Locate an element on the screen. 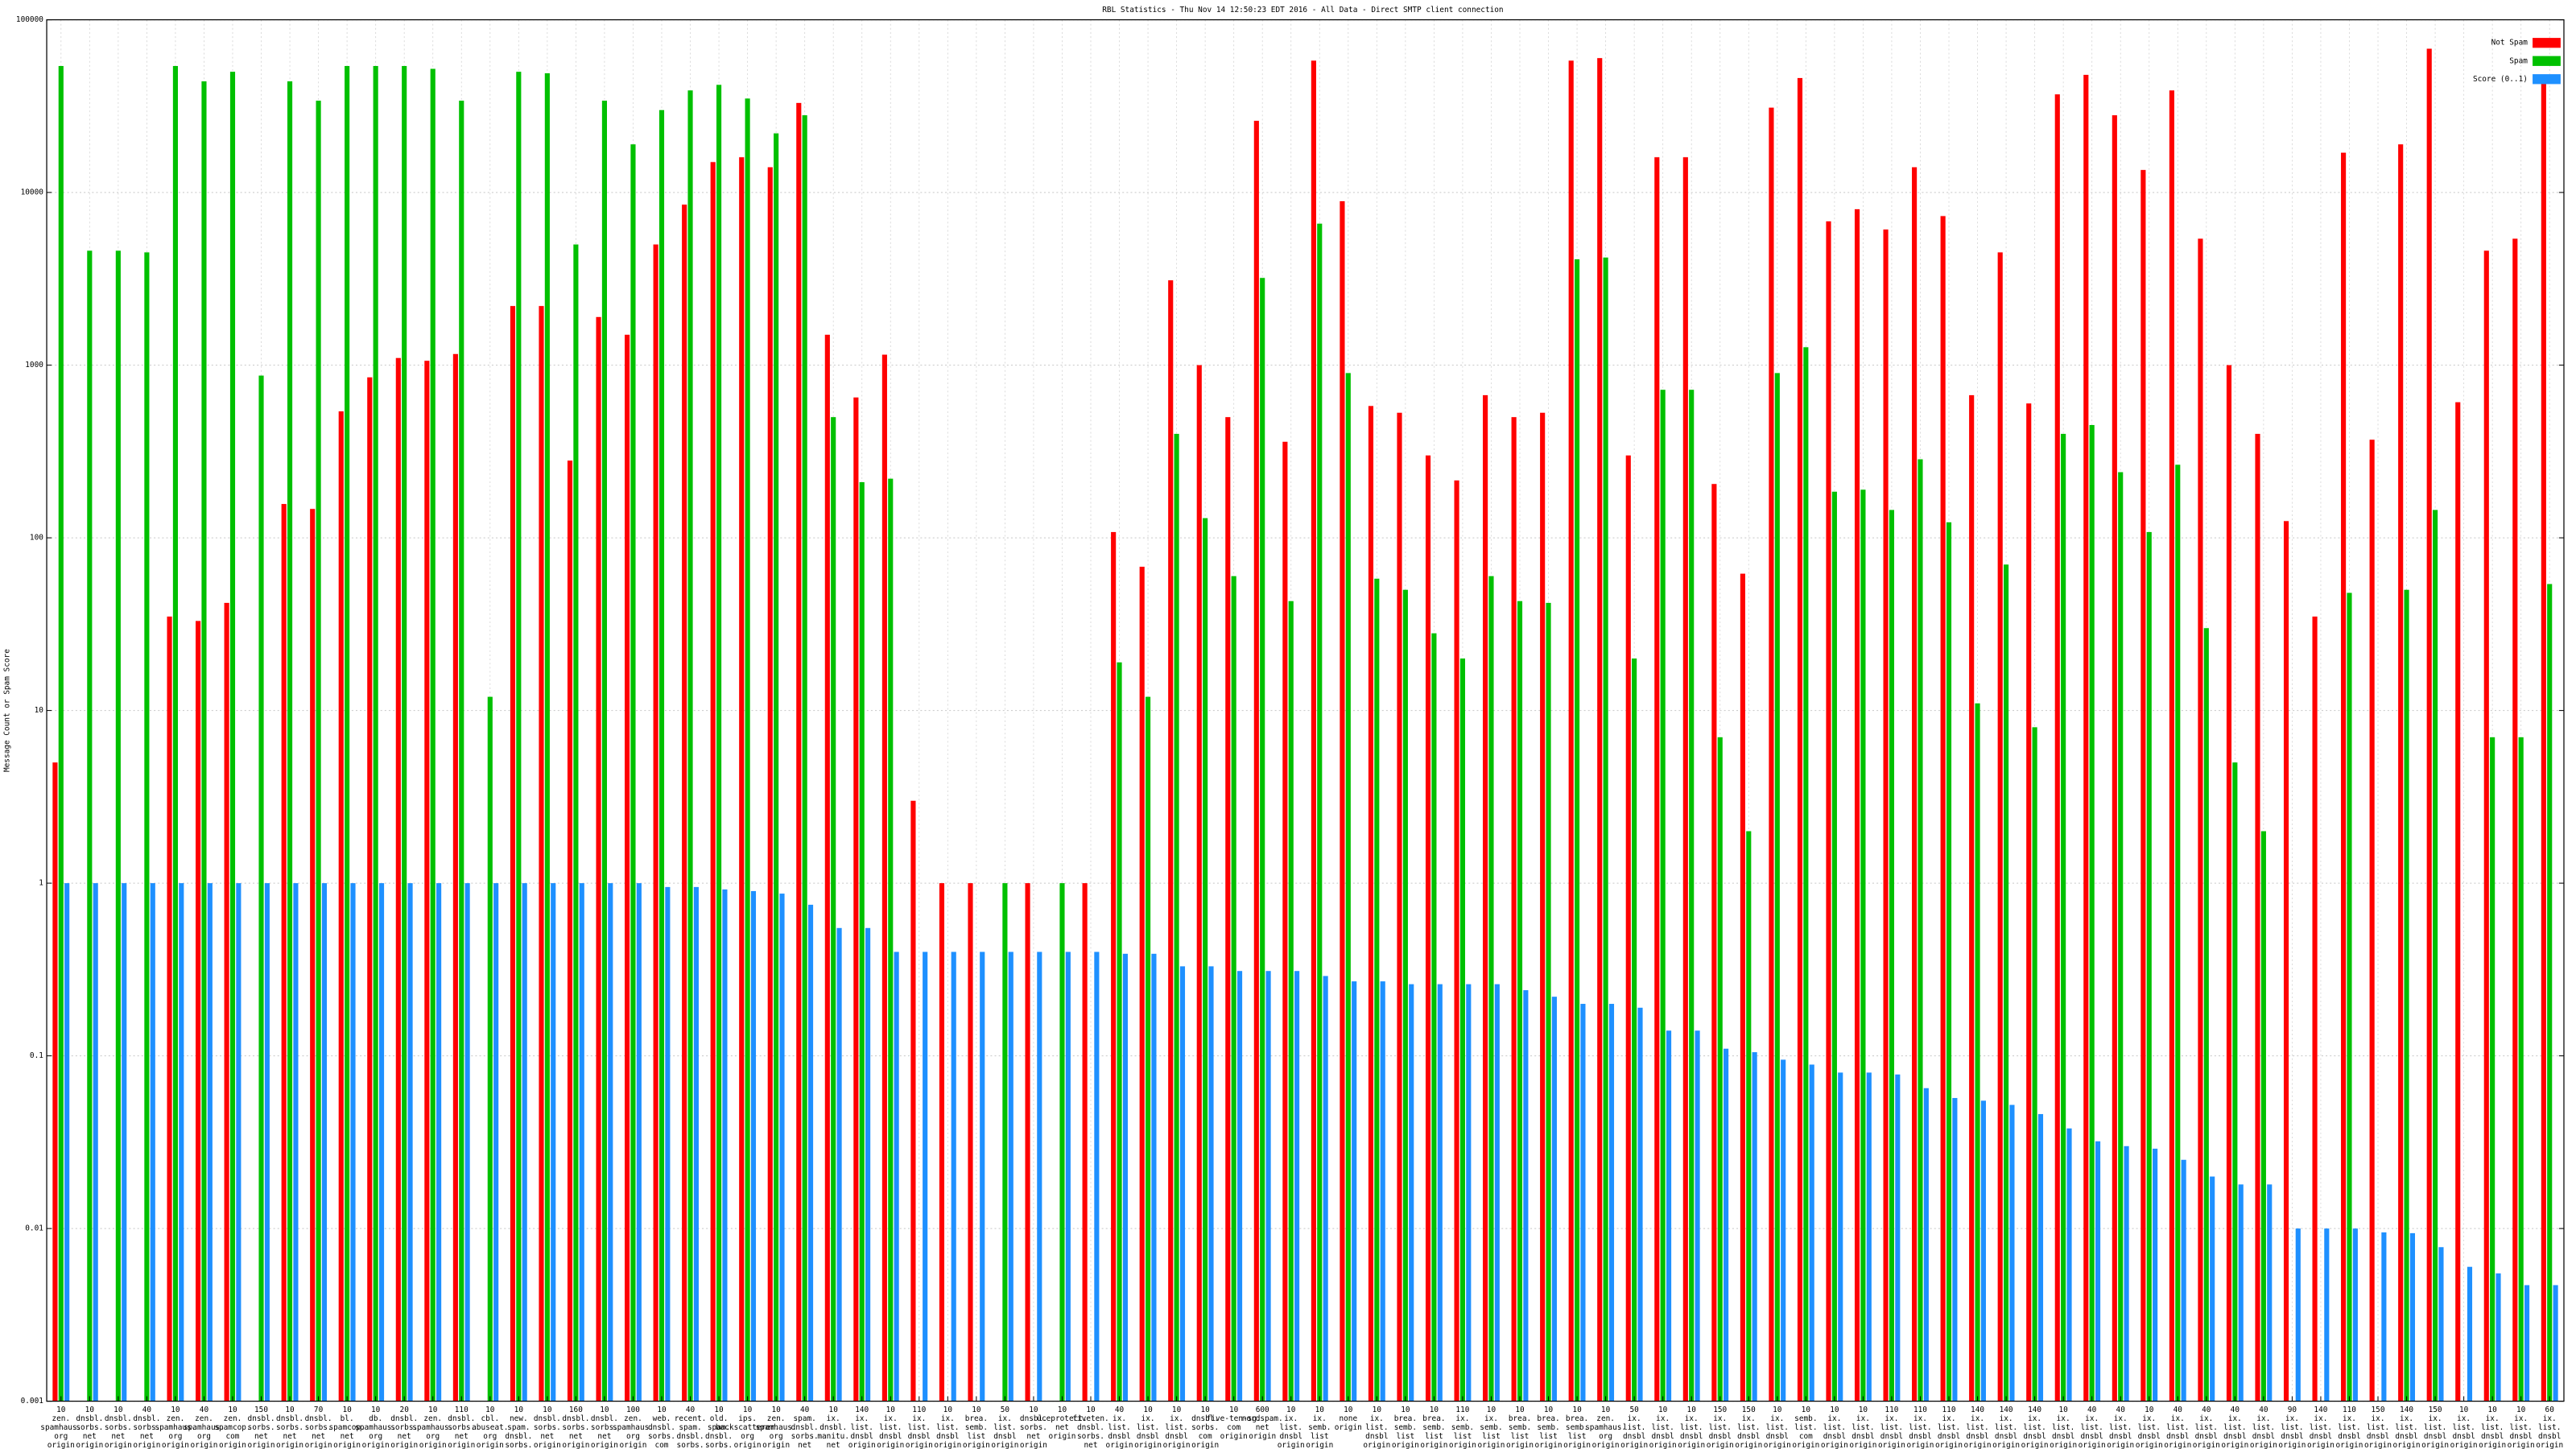  y-tick-label: 1 is located at coordinates (41, 884).